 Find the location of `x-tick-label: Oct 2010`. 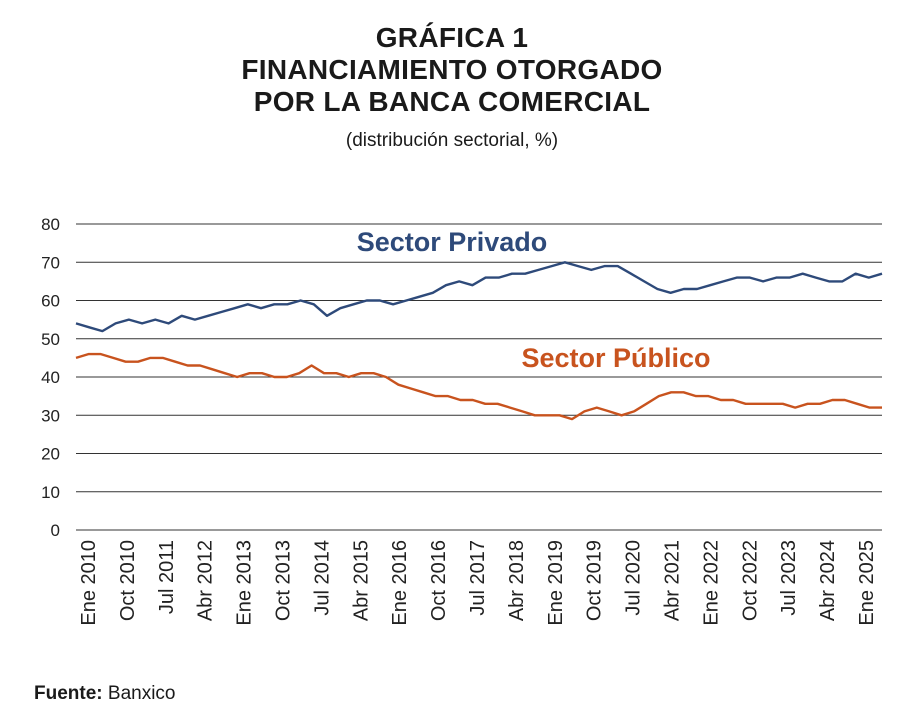

x-tick-label: Oct 2010 is located at coordinates (128, 580).